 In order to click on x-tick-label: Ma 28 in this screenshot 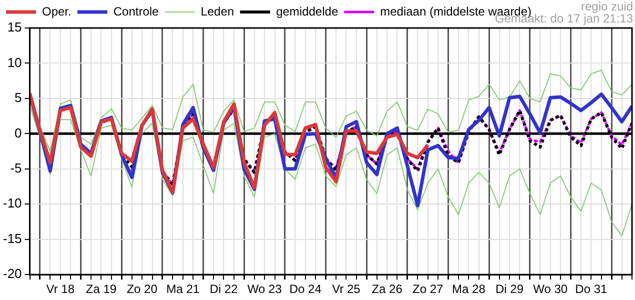, I will do `click(469, 289)`.